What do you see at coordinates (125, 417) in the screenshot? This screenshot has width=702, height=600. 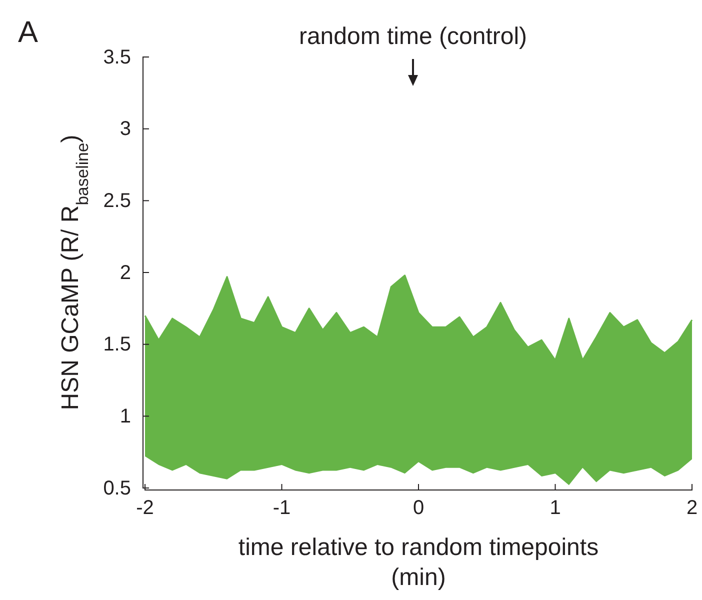 I see `y-tick-label: 1` at bounding box center [125, 417].